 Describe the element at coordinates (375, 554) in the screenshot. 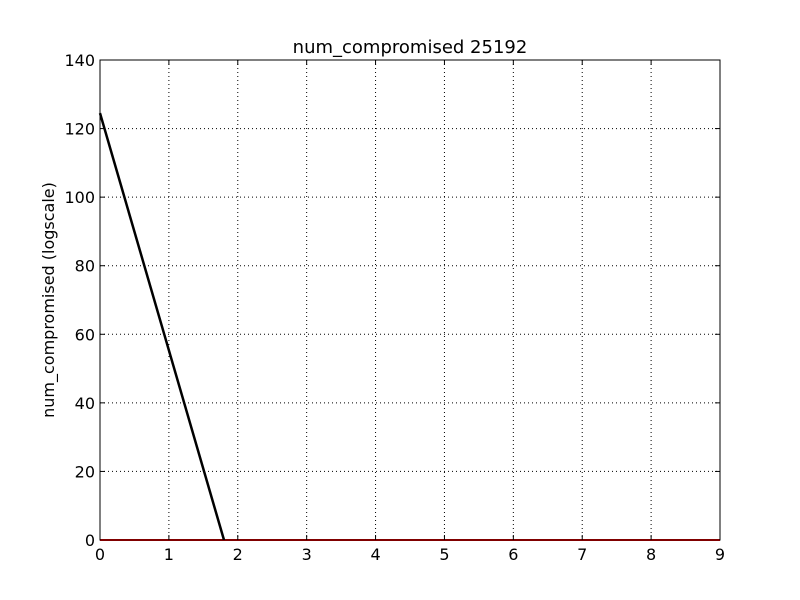

I see `x-tick-label: 4` at that location.